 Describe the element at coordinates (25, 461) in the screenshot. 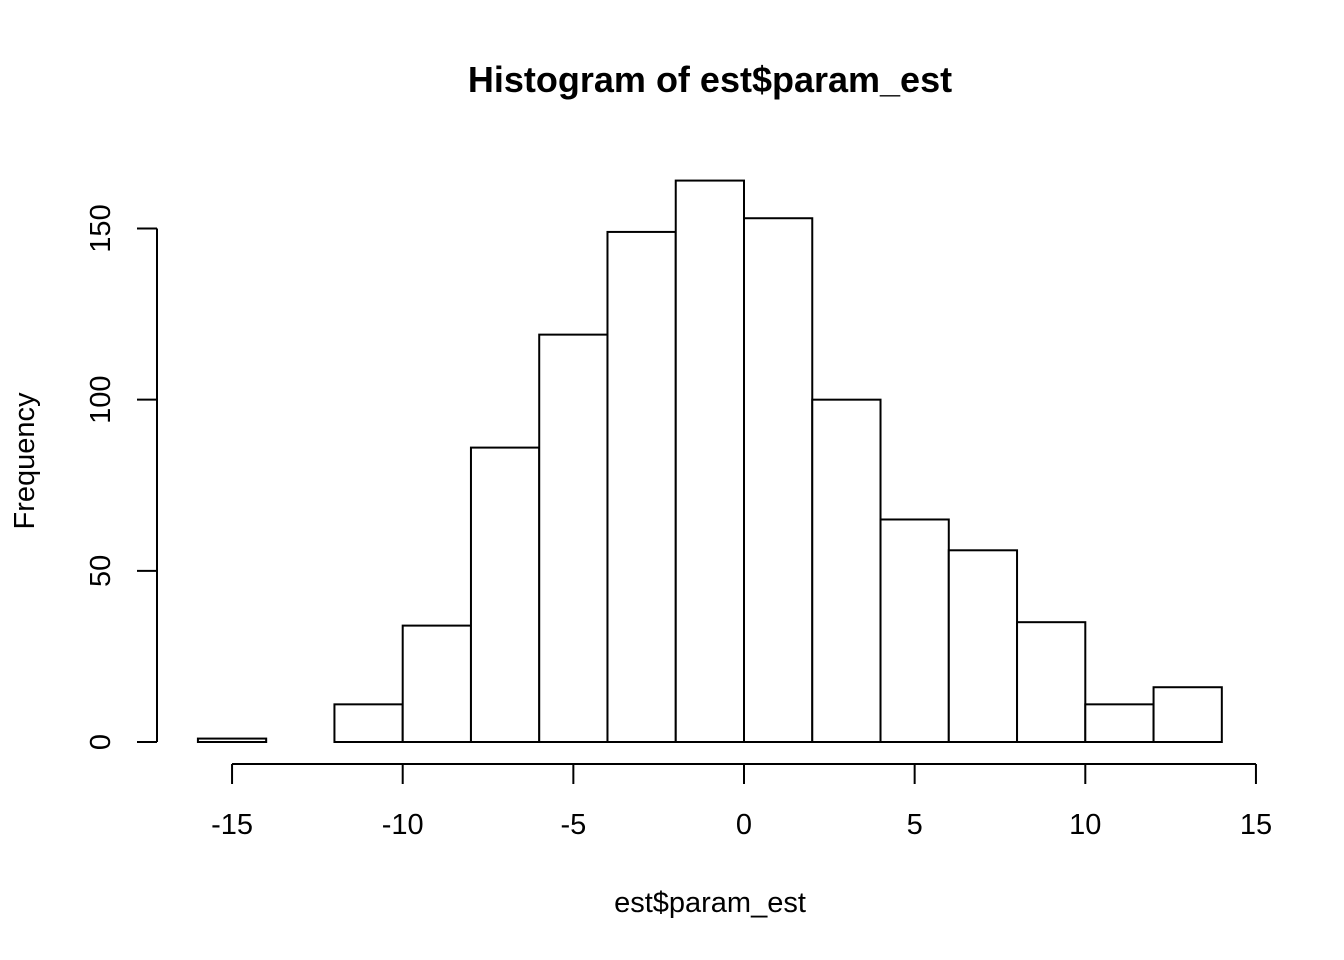

I see `y-axis-label: Frequency` at that location.